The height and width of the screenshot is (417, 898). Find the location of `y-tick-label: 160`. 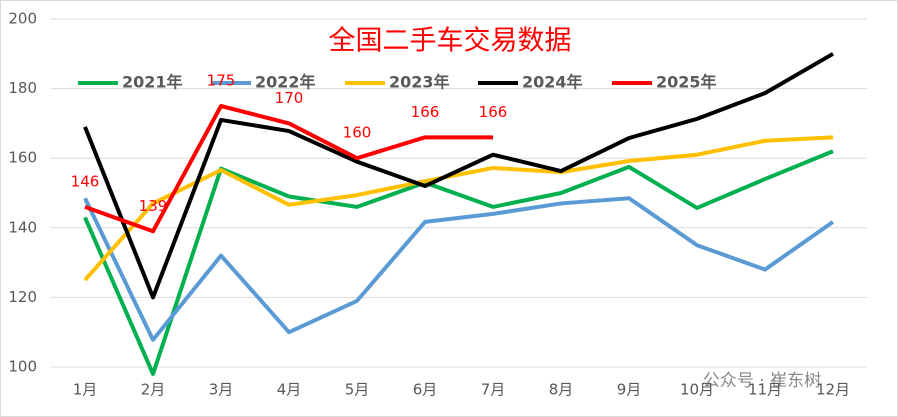

y-tick-label: 160 is located at coordinates (22, 158).